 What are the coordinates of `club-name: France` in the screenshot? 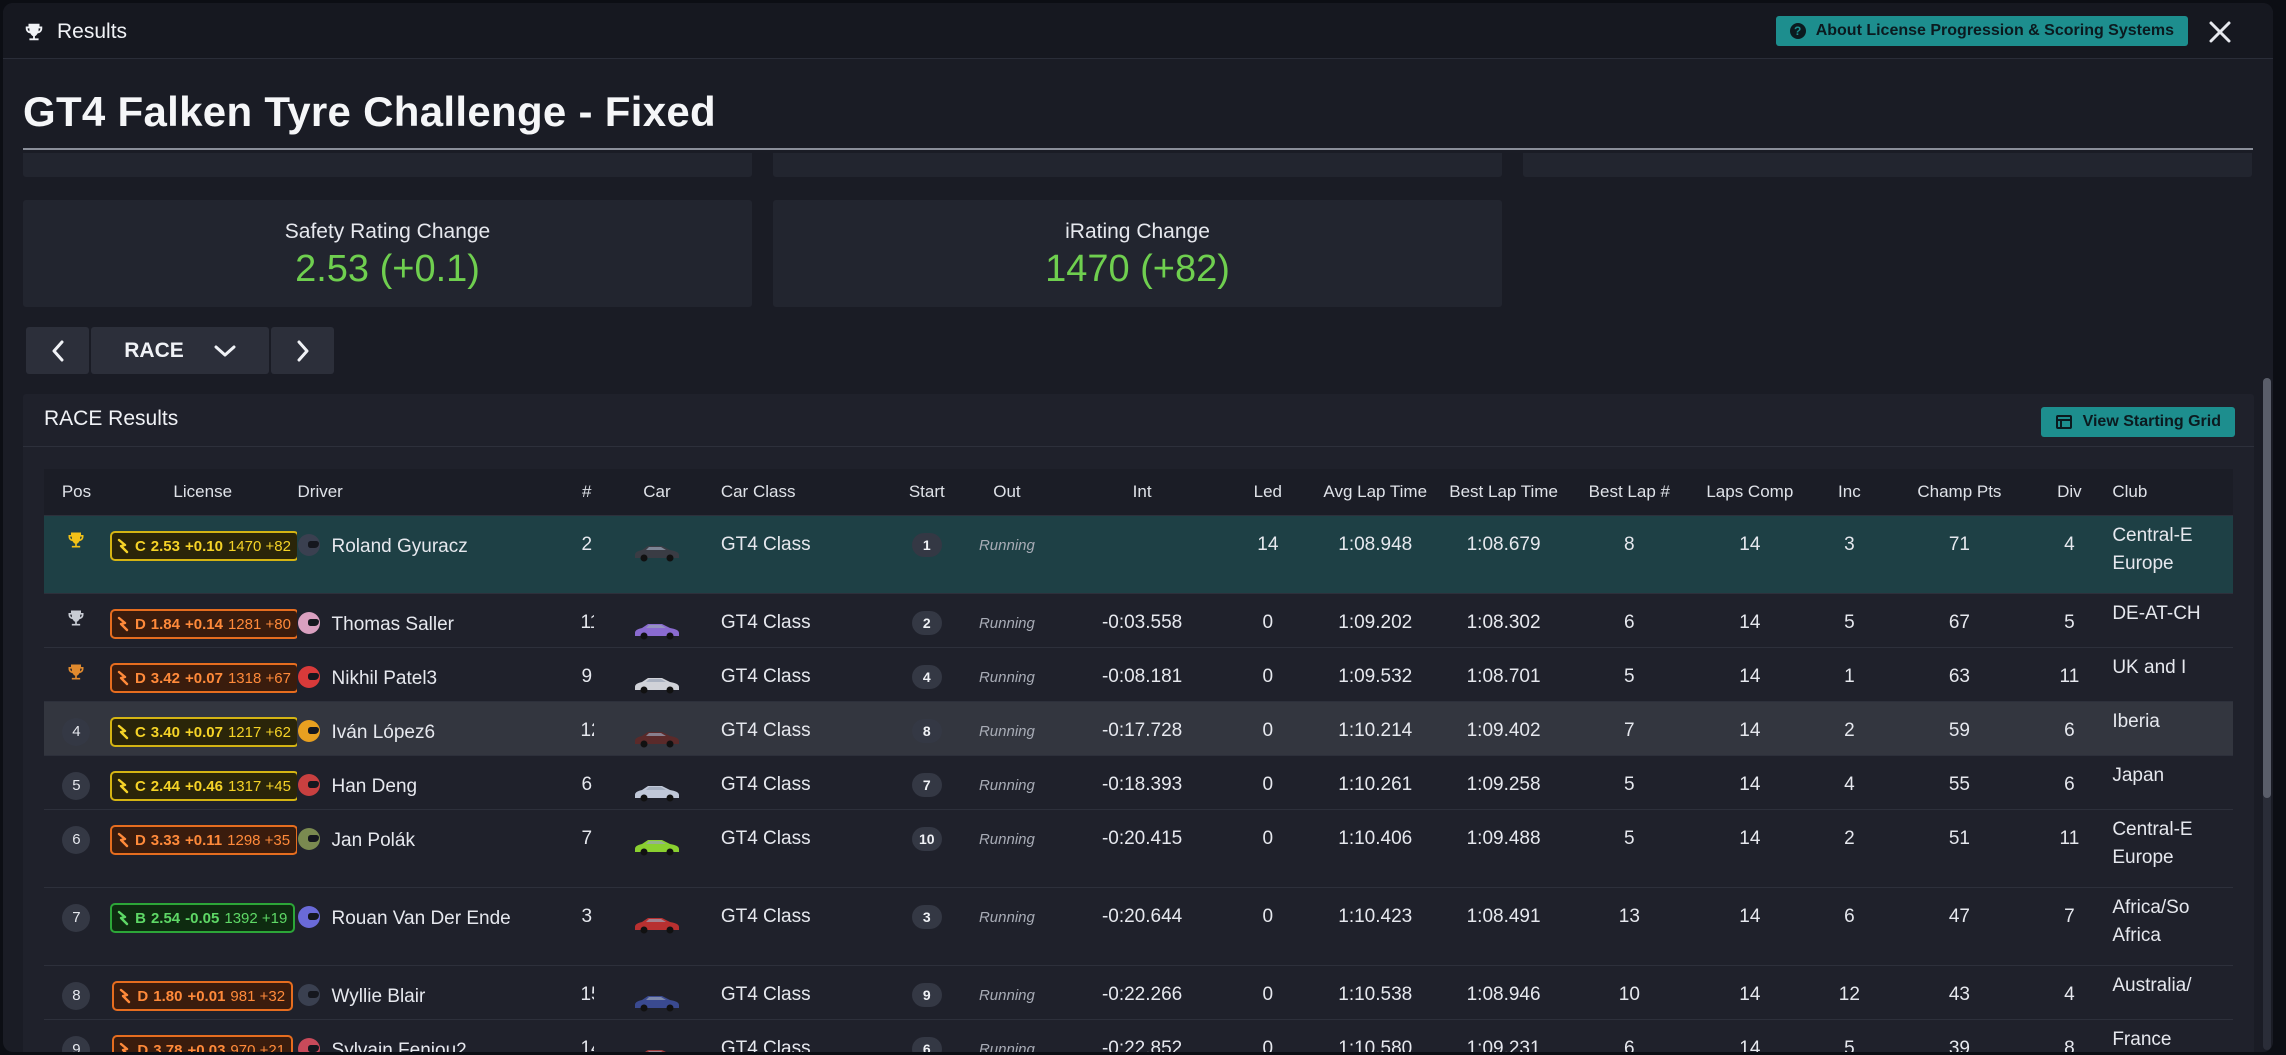 It's located at (2142, 1039).